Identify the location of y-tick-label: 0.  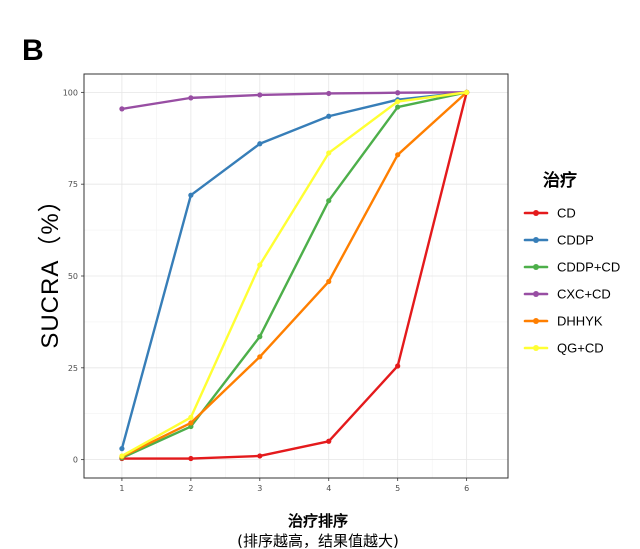
(75, 460).